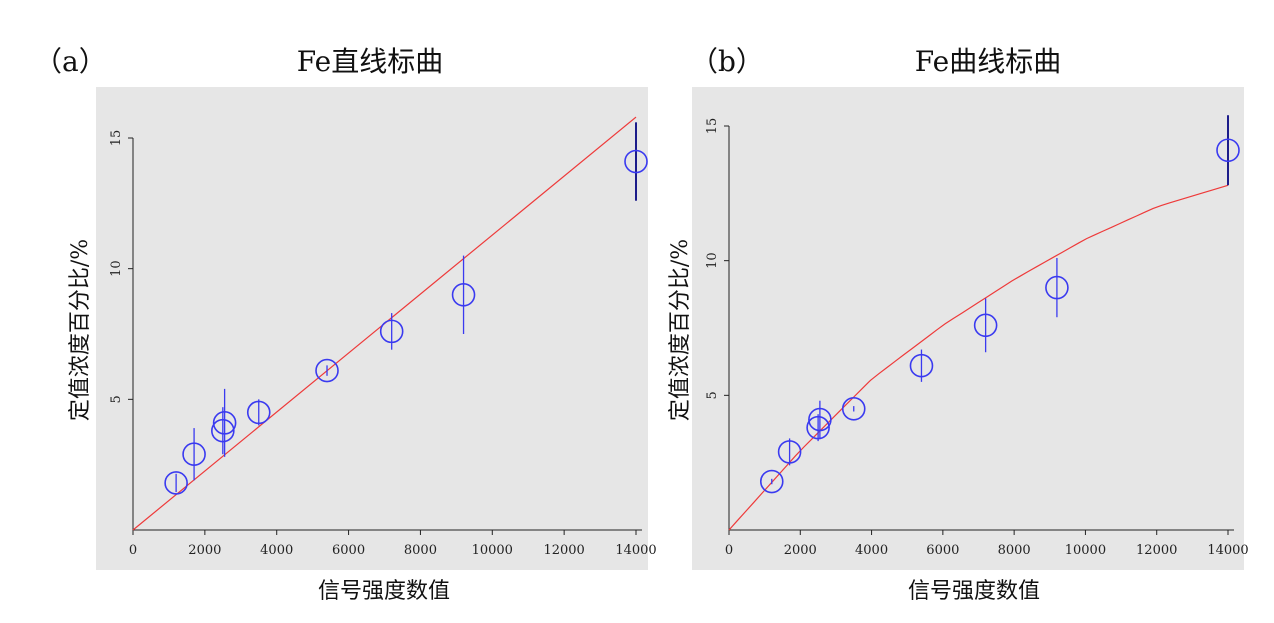 The width and height of the screenshot is (1274, 623). What do you see at coordinates (974, 591) in the screenshot?
I see `x-axis-title-b: 信号强度数值` at bounding box center [974, 591].